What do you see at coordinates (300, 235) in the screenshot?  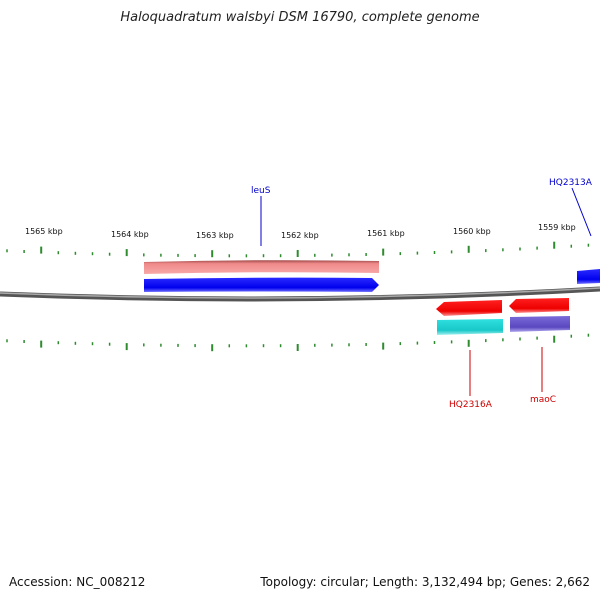 I see `scale-label-1562: 1562 kbp` at bounding box center [300, 235].